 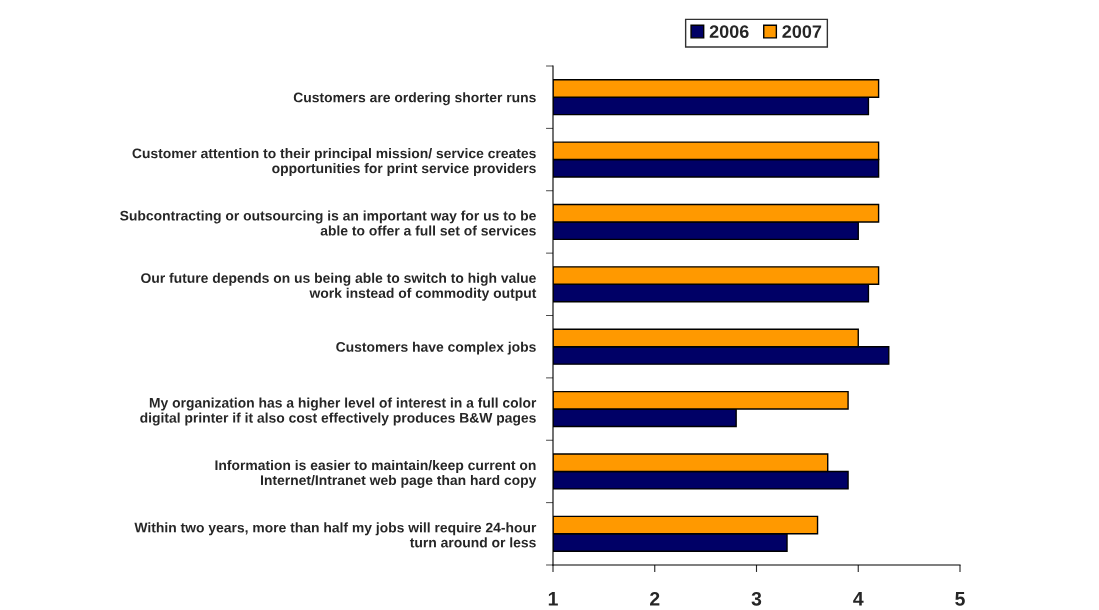 What do you see at coordinates (655, 598) in the screenshot?
I see `x-tick-label: 2` at bounding box center [655, 598].